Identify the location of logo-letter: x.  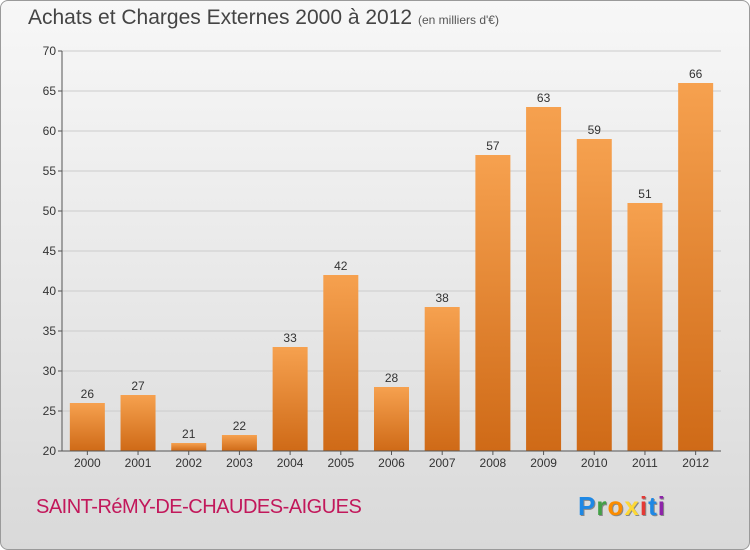
(632, 506).